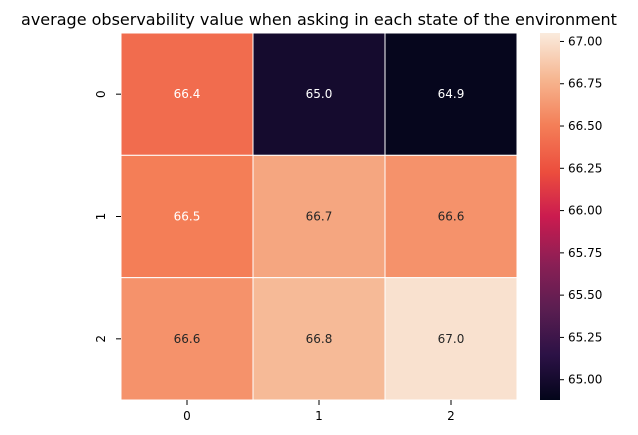  I want to click on colorbar-tick-label-6: 66.50, so click(585, 126).